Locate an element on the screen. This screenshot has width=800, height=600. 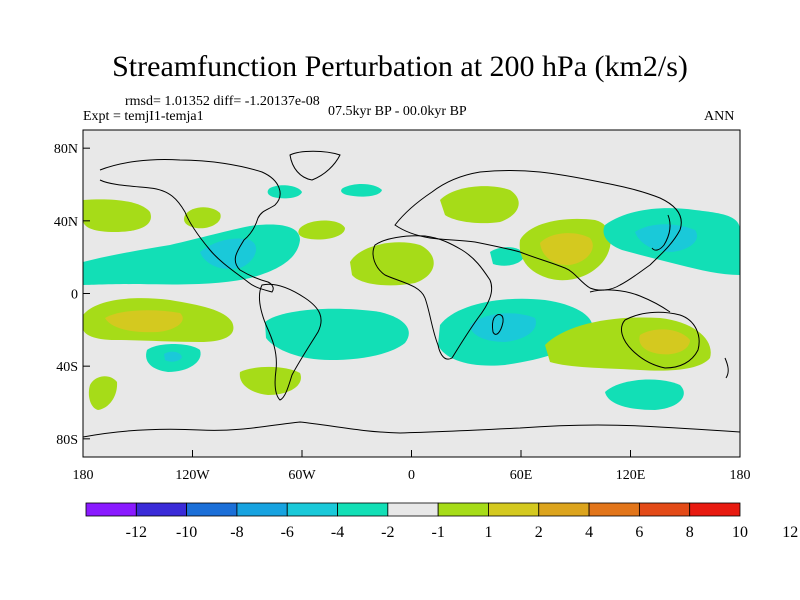
colorbar: -12 -10 -8 -6 -4 -2 -1 1 2 4 6 8 10 12 is located at coordinates (441, 521).